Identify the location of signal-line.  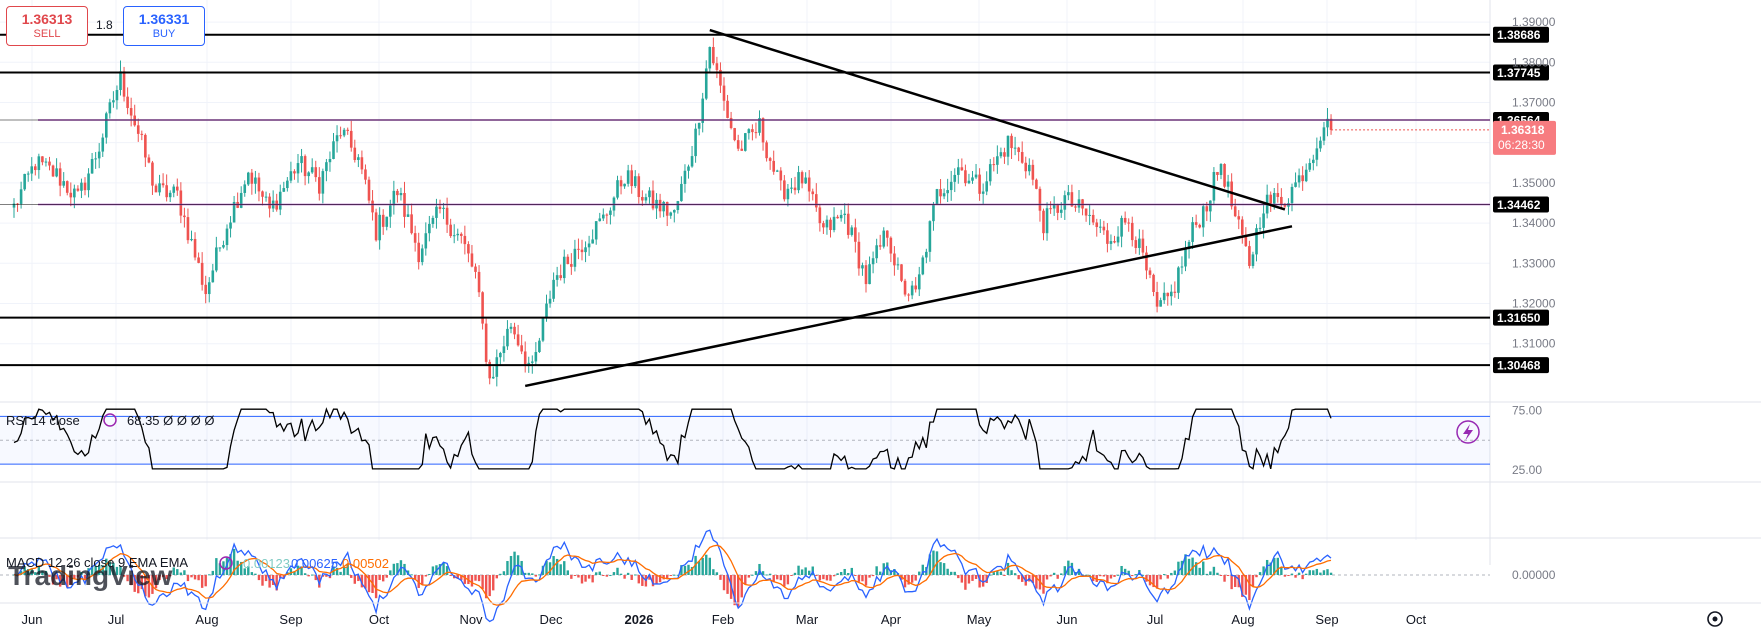
(672, 575).